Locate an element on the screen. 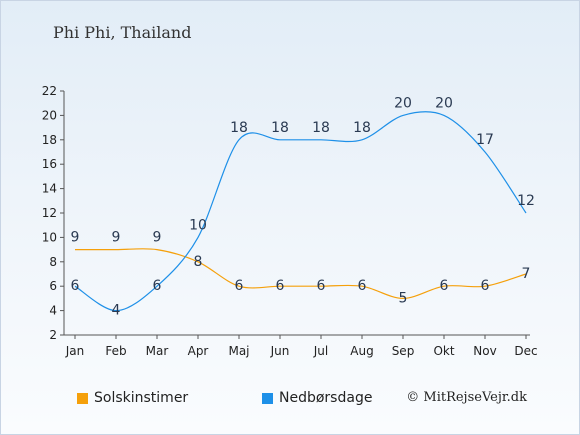 The image size is (580, 435). y-tick-label: 4 is located at coordinates (53, 311).